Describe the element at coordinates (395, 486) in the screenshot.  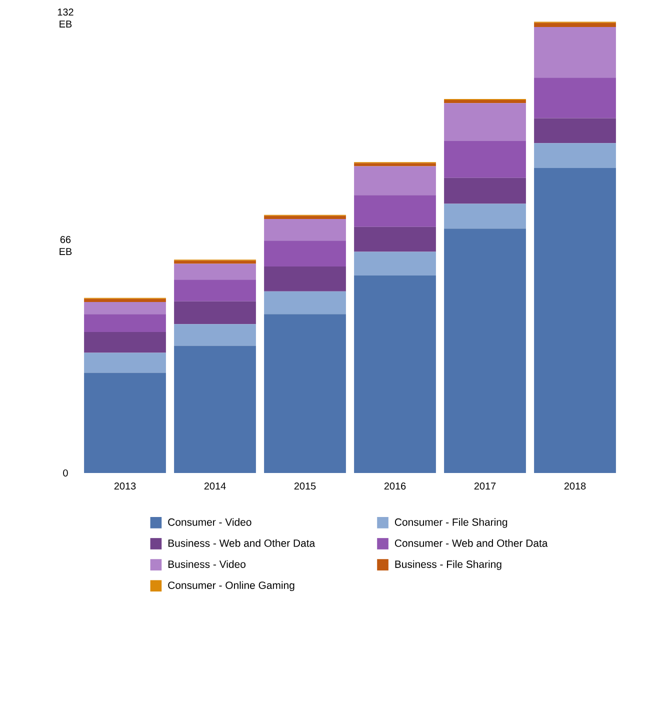
I see `x-tick-label: 2016` at that location.